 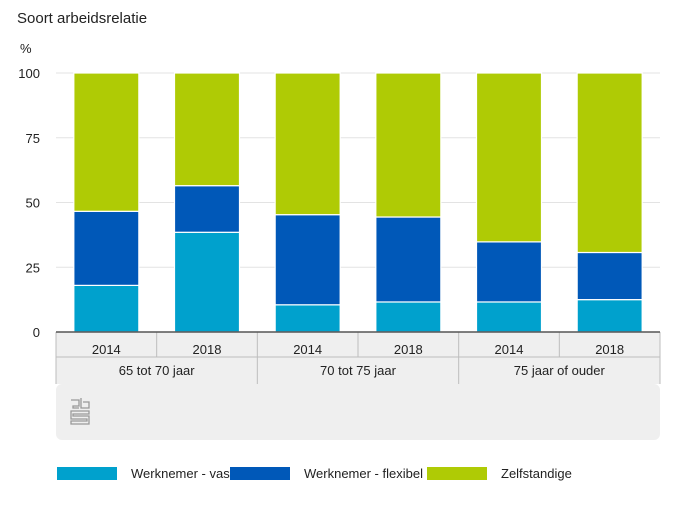 What do you see at coordinates (33, 138) in the screenshot?
I see `y-tick-label: 75` at bounding box center [33, 138].